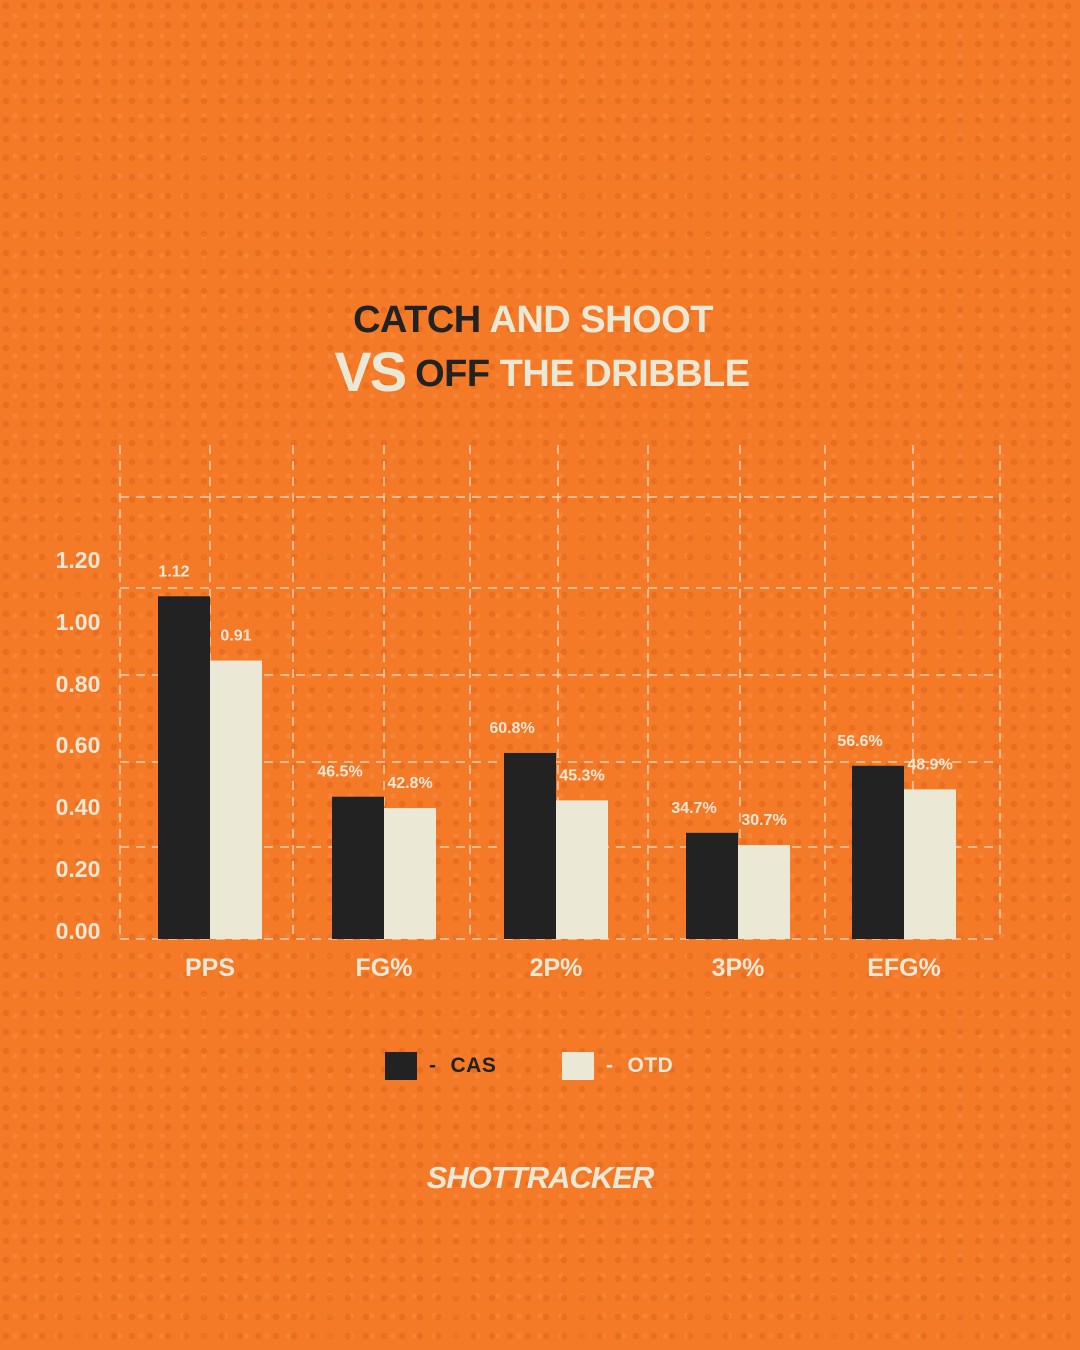  Describe the element at coordinates (78, 560) in the screenshot. I see `y-tick-label: 1.20` at that location.